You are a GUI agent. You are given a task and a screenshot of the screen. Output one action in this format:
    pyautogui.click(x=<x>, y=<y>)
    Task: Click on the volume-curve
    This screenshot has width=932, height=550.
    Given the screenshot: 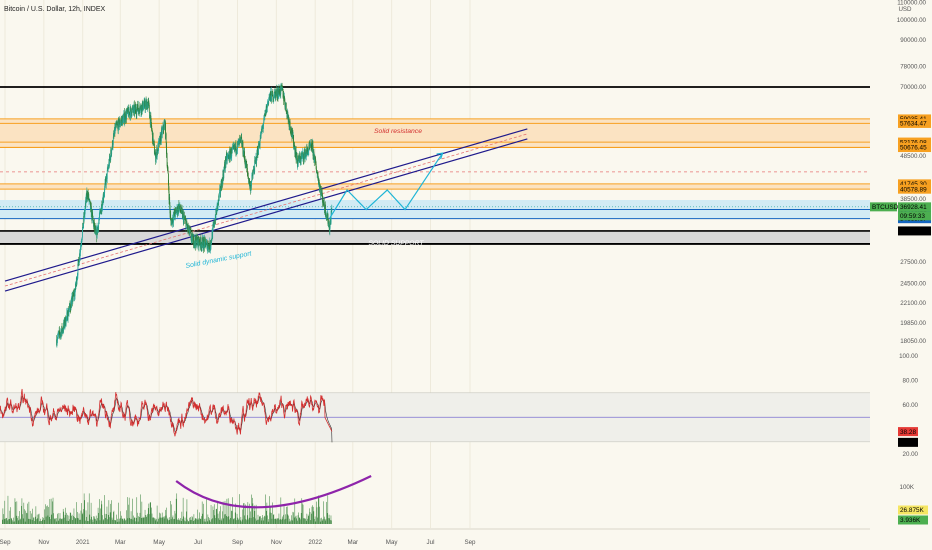 What is the action you would take?
    pyautogui.click(x=273, y=492)
    